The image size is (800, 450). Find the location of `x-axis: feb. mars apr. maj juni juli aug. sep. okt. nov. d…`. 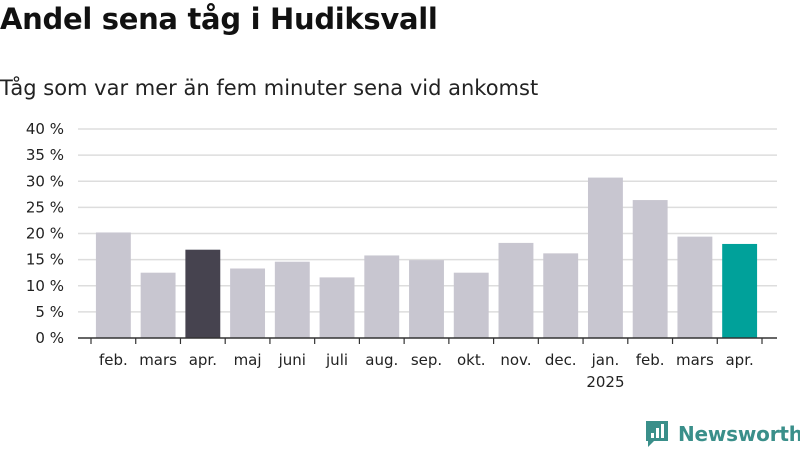

x-axis: feb. mars apr. maj juni juli aug. sep. okt. nov. d… is located at coordinates (427, 364).